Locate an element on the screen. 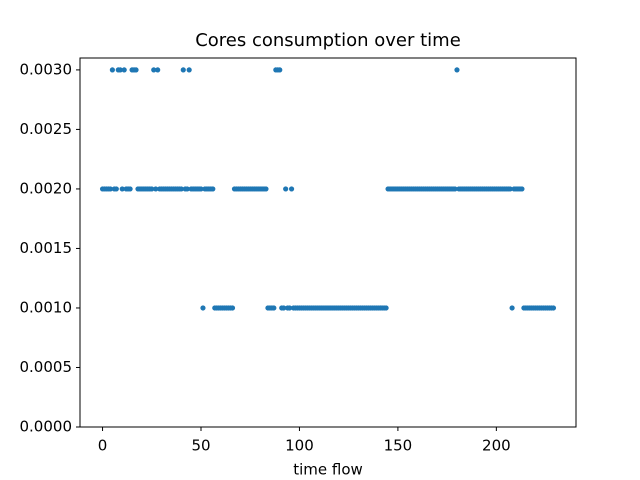 This screenshot has height=480, width=640. y-tick-label: 0.0020 is located at coordinates (46, 188).